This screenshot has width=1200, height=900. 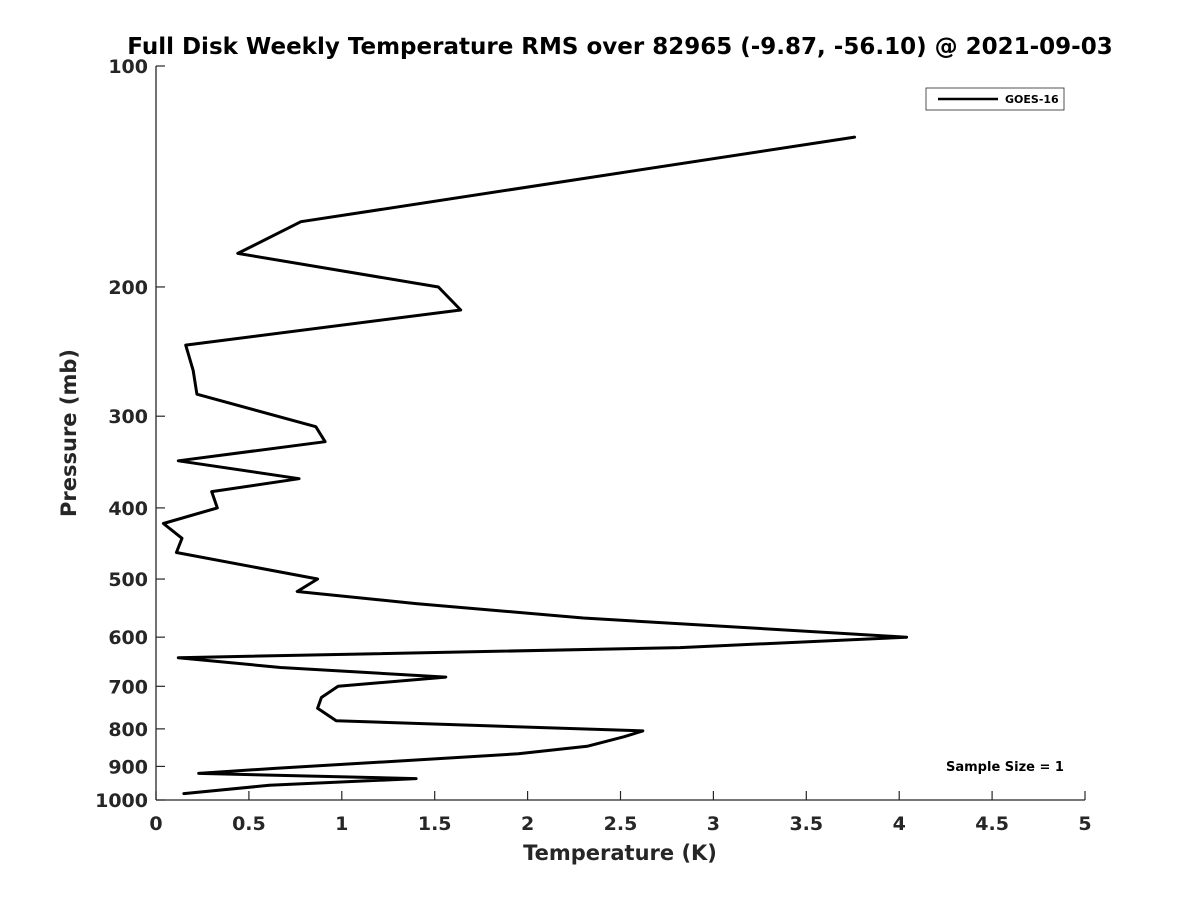 I want to click on x-tick-label: 5, so click(x=1084, y=824).